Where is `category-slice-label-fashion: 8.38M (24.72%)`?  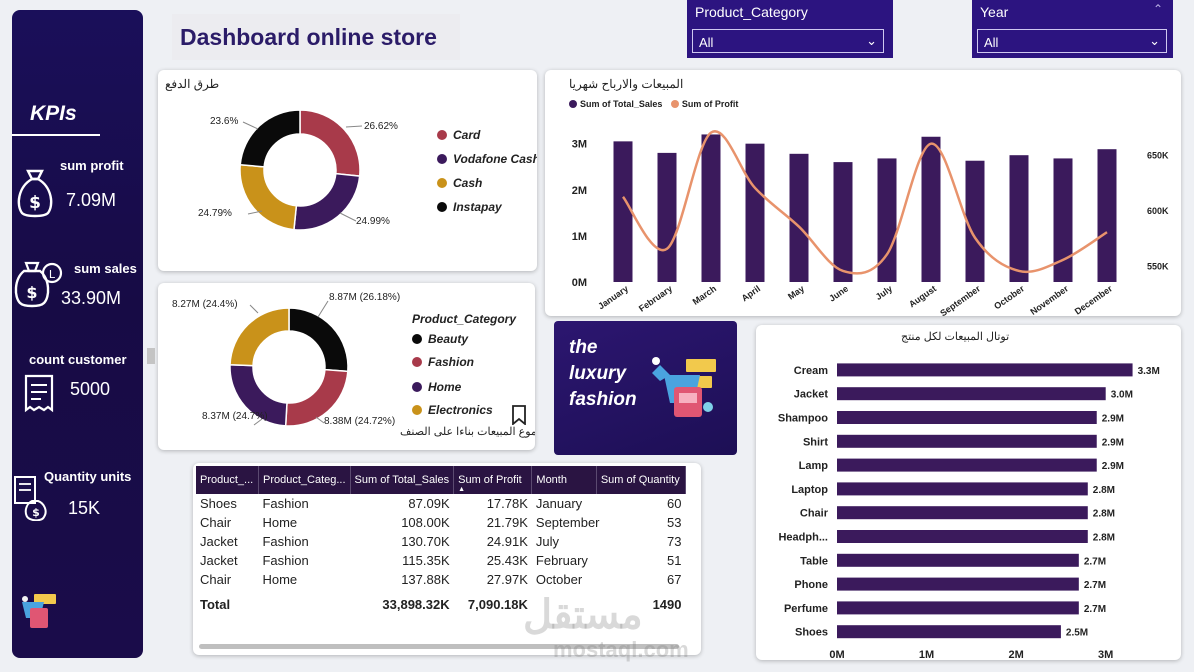 category-slice-label-fashion: 8.38M (24.72%) is located at coordinates (360, 421).